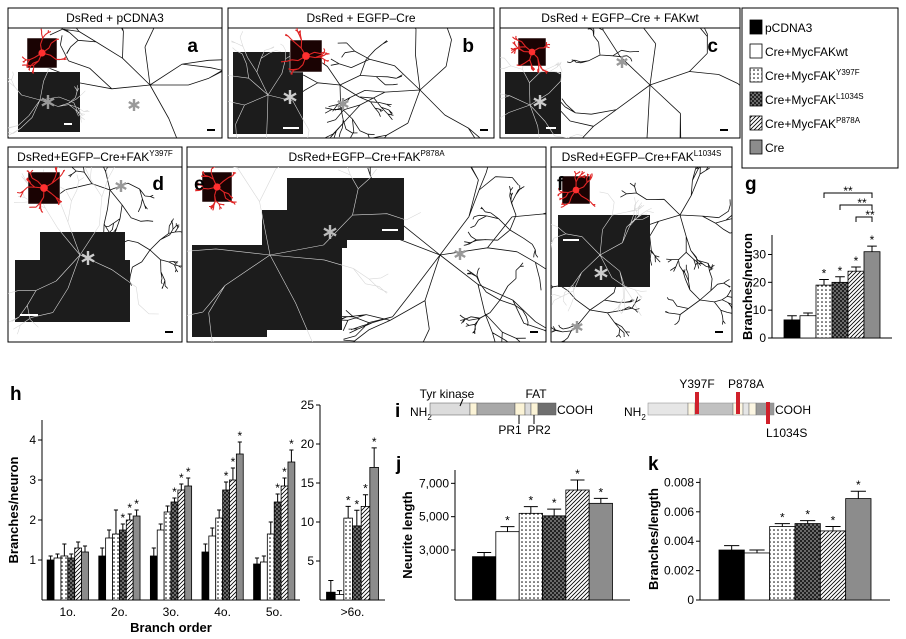 This screenshot has width=906, height=639. I want to click on y-tick-label: 3,000, so click(434, 550).